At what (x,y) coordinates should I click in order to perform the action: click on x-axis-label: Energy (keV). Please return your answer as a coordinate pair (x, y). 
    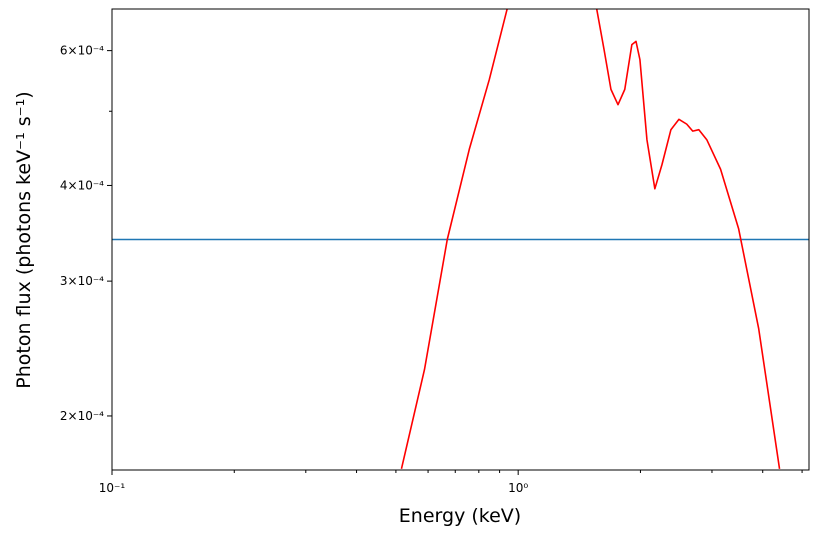
    Looking at the image, I should click on (460, 516).